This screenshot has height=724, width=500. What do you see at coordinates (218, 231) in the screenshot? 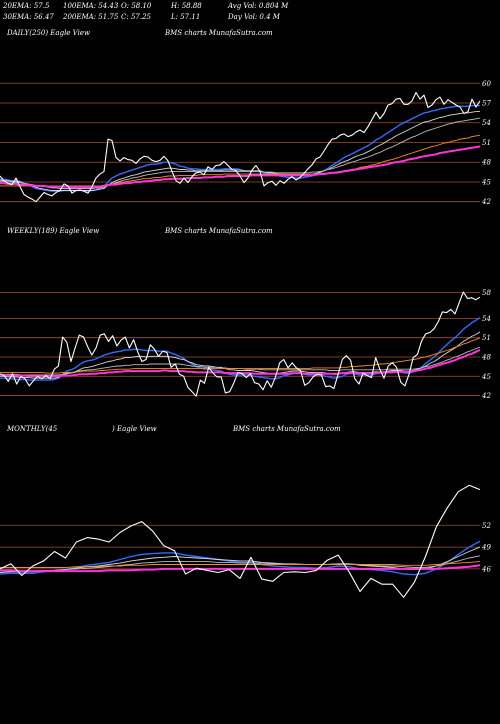
I see `weekly-source-label: BMS charts MunafaSutra.com` at bounding box center [218, 231].